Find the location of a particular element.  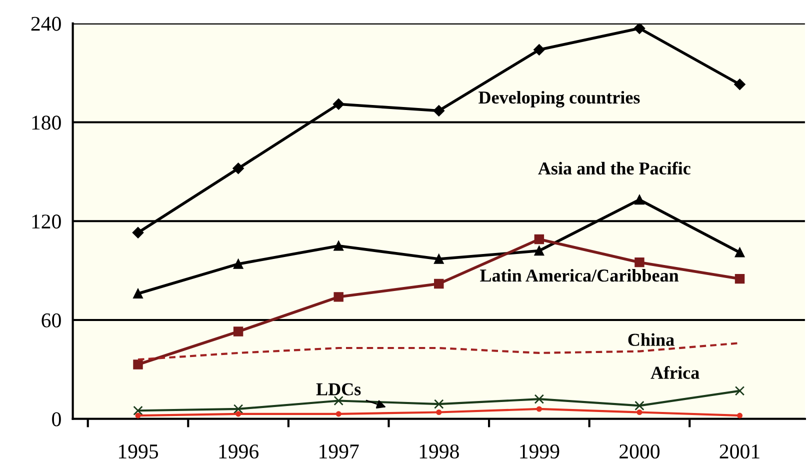

series-label: Africa is located at coordinates (675, 372).